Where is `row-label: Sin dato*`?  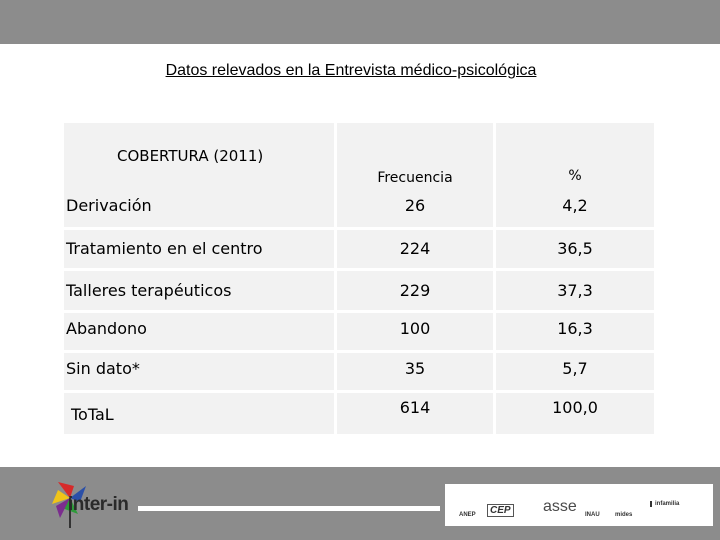
row-label: Sin dato* is located at coordinates (103, 368).